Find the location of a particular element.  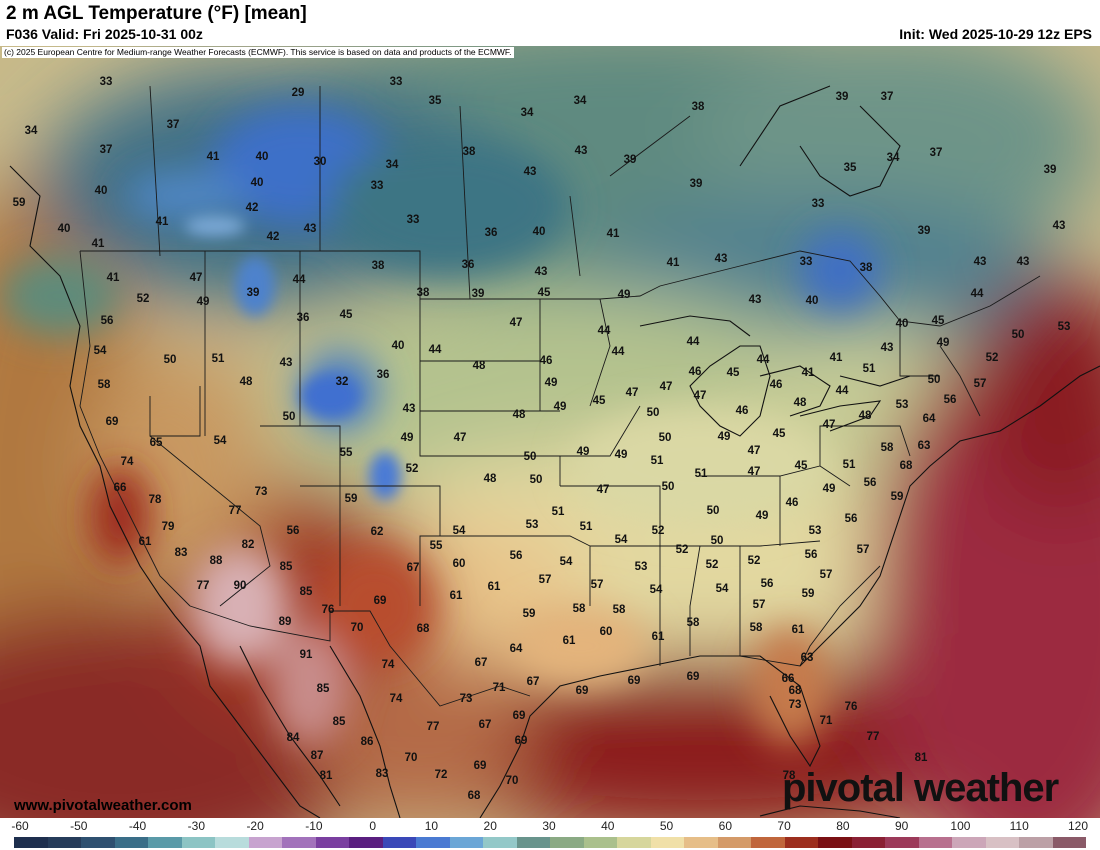

legend-tick-label: 60 is located at coordinates (725, 826).